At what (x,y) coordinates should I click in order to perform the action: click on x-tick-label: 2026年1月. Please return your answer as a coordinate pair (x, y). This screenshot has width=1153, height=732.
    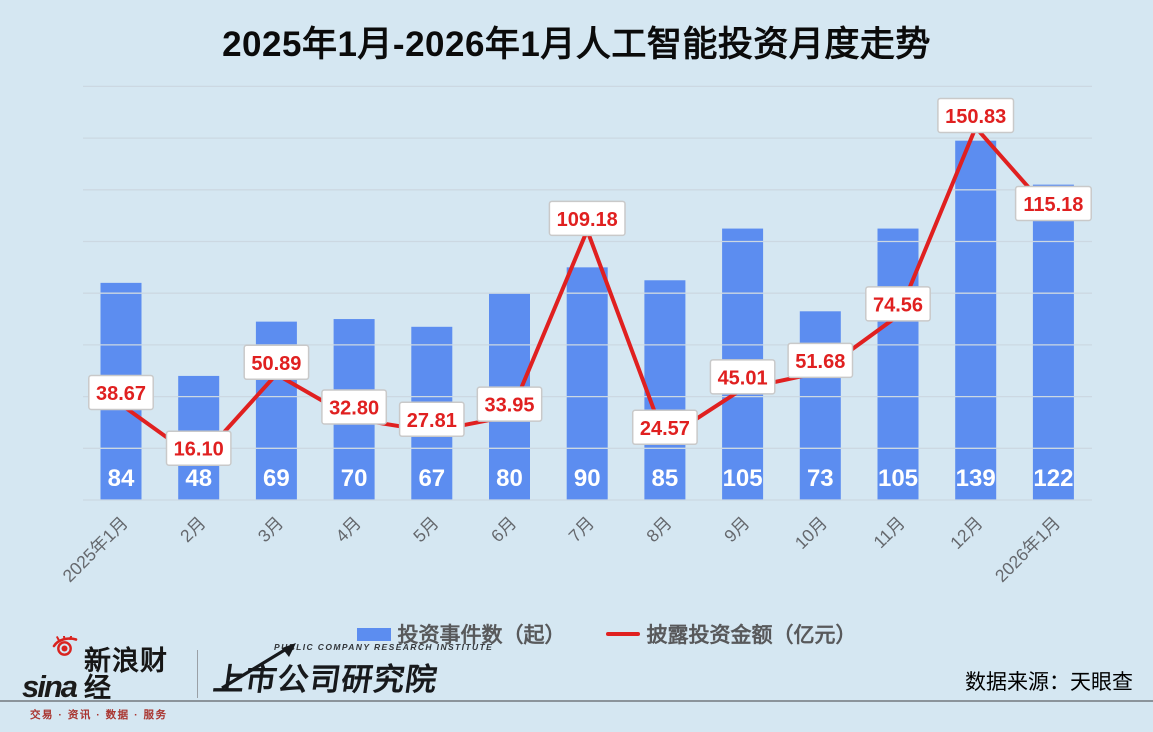
    Looking at the image, I should click on (1027, 549).